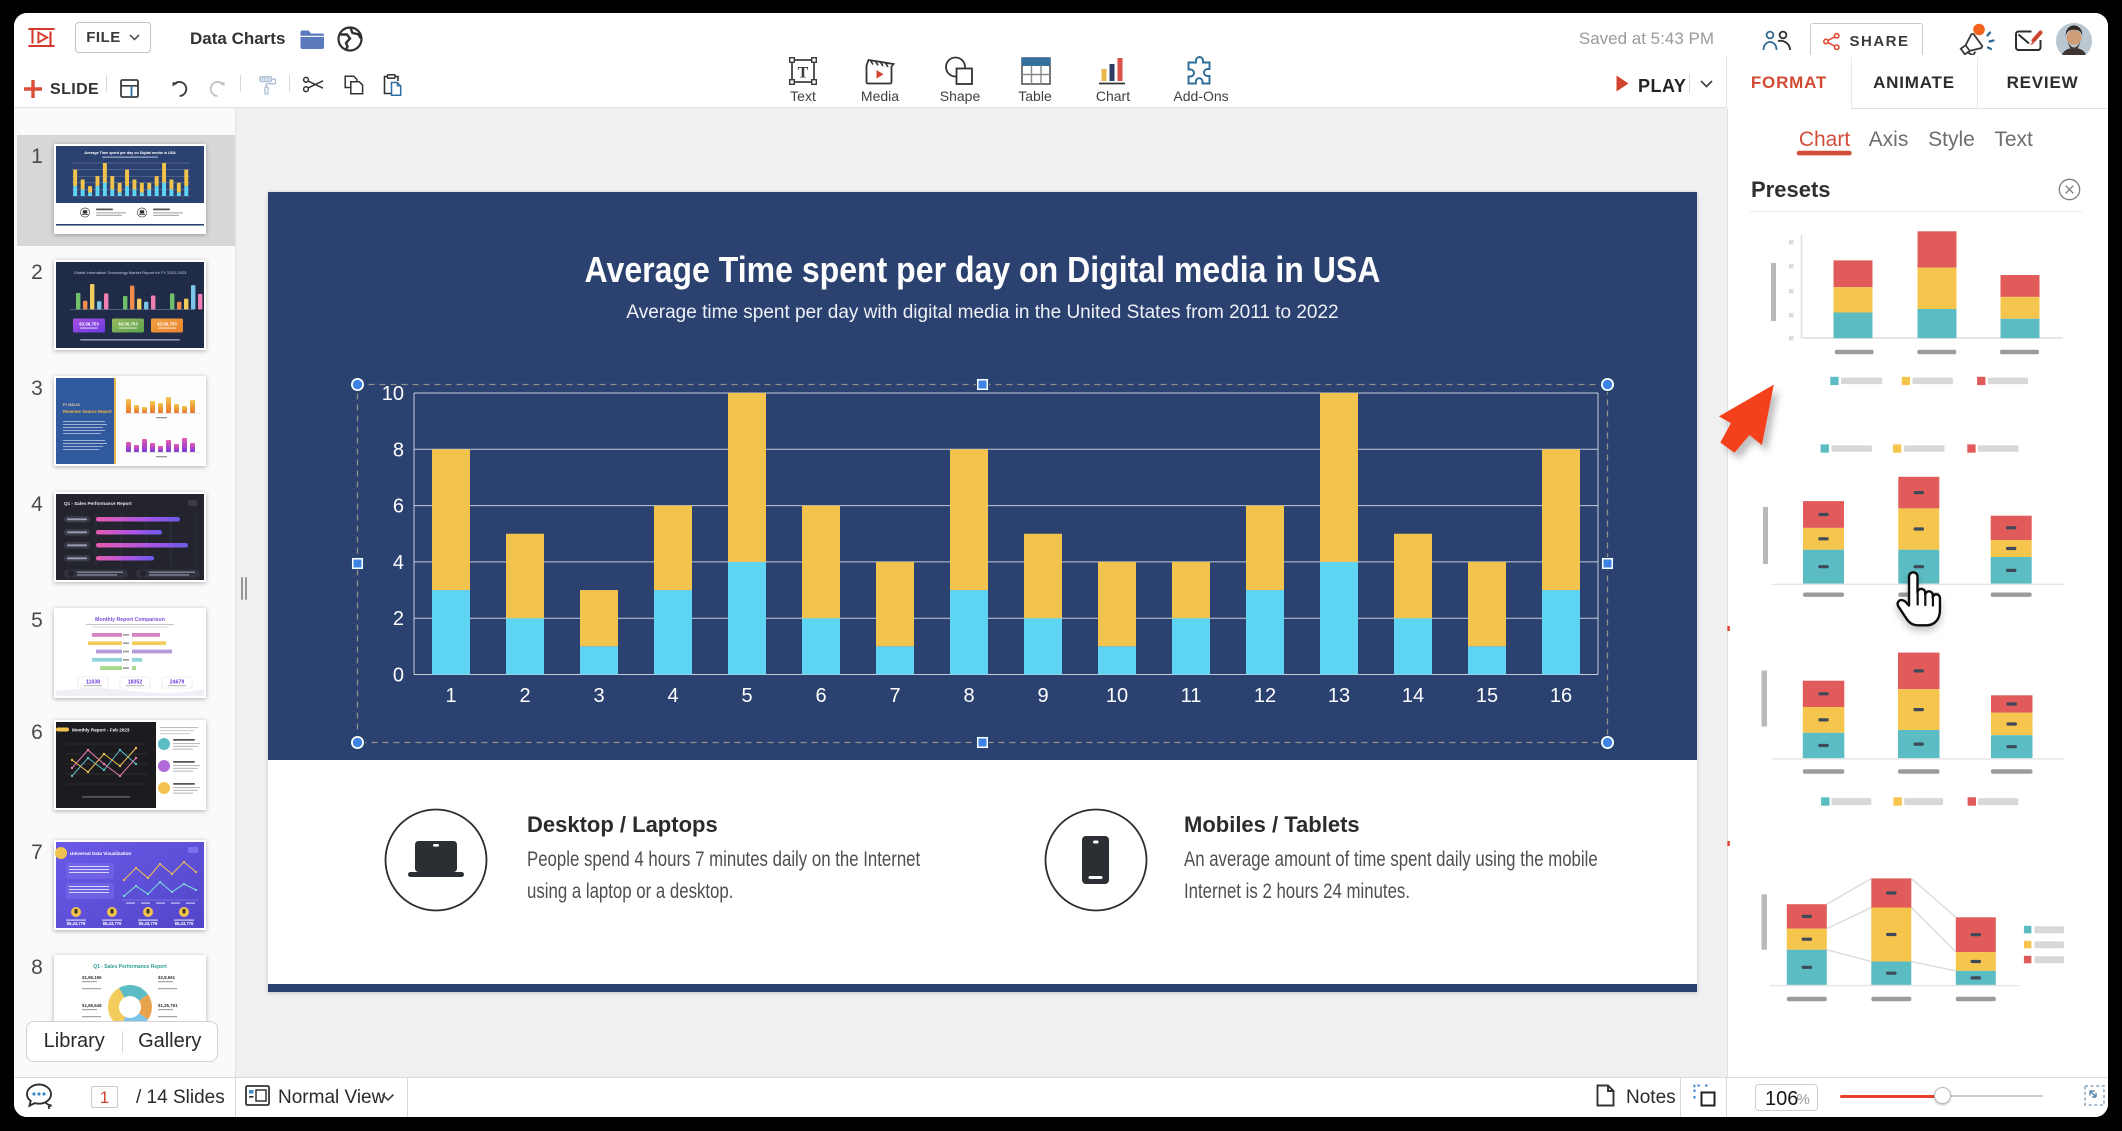  What do you see at coordinates (1265, 696) in the screenshot?
I see `svg-text: 12` at bounding box center [1265, 696].